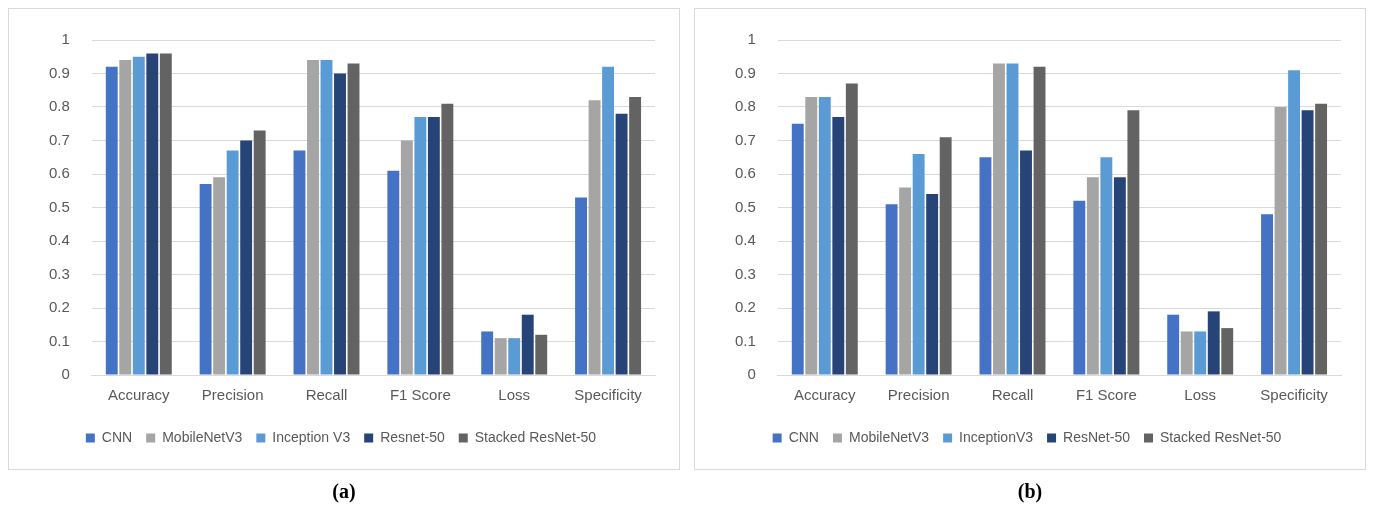 This screenshot has width=1381, height=523. Describe the element at coordinates (344, 491) in the screenshot. I see `text: (a)` at that location.